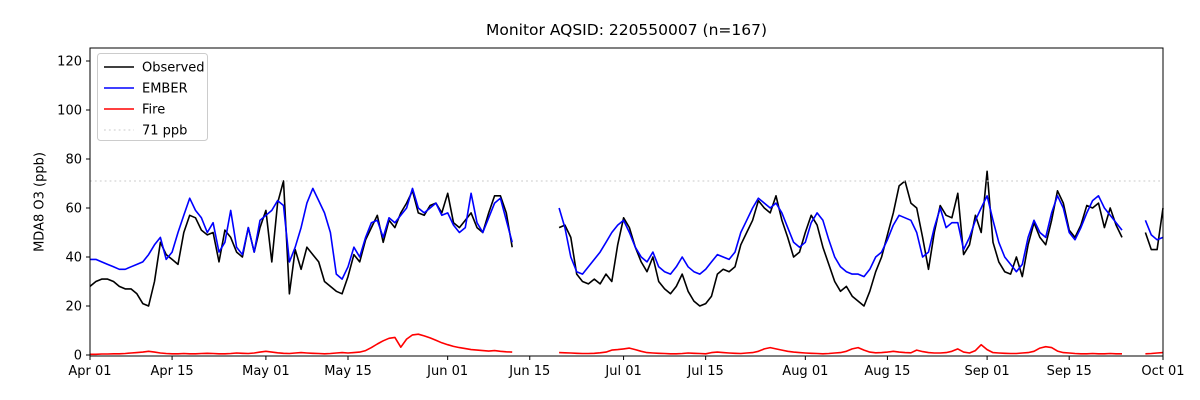 The image size is (1200, 400). I want to click on chart-title: Monitor AQSID: 220550007 (n=167), so click(626, 30).